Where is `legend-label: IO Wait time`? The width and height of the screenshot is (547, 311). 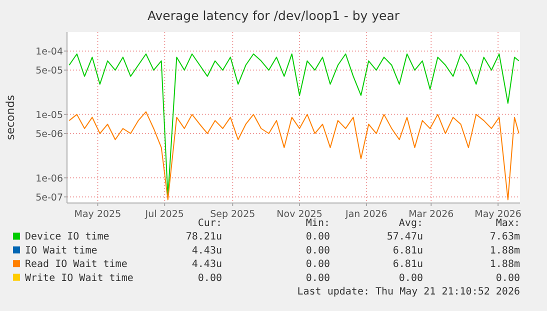 legend-label: IO Wait time is located at coordinates (61, 250).